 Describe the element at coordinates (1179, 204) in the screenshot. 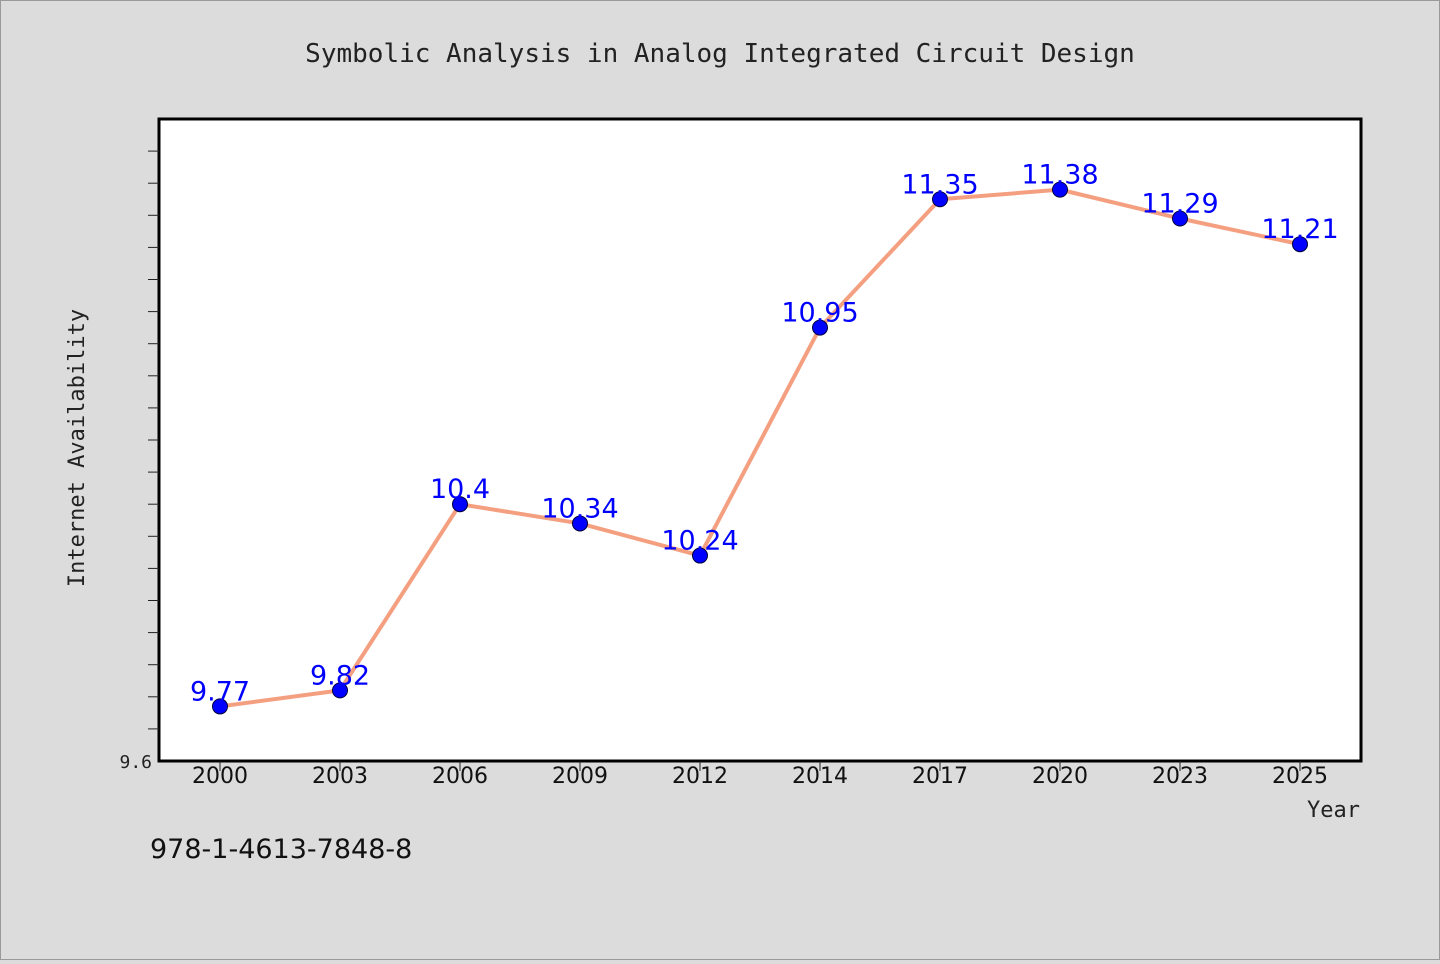

I see `data-label: 11.29` at that location.